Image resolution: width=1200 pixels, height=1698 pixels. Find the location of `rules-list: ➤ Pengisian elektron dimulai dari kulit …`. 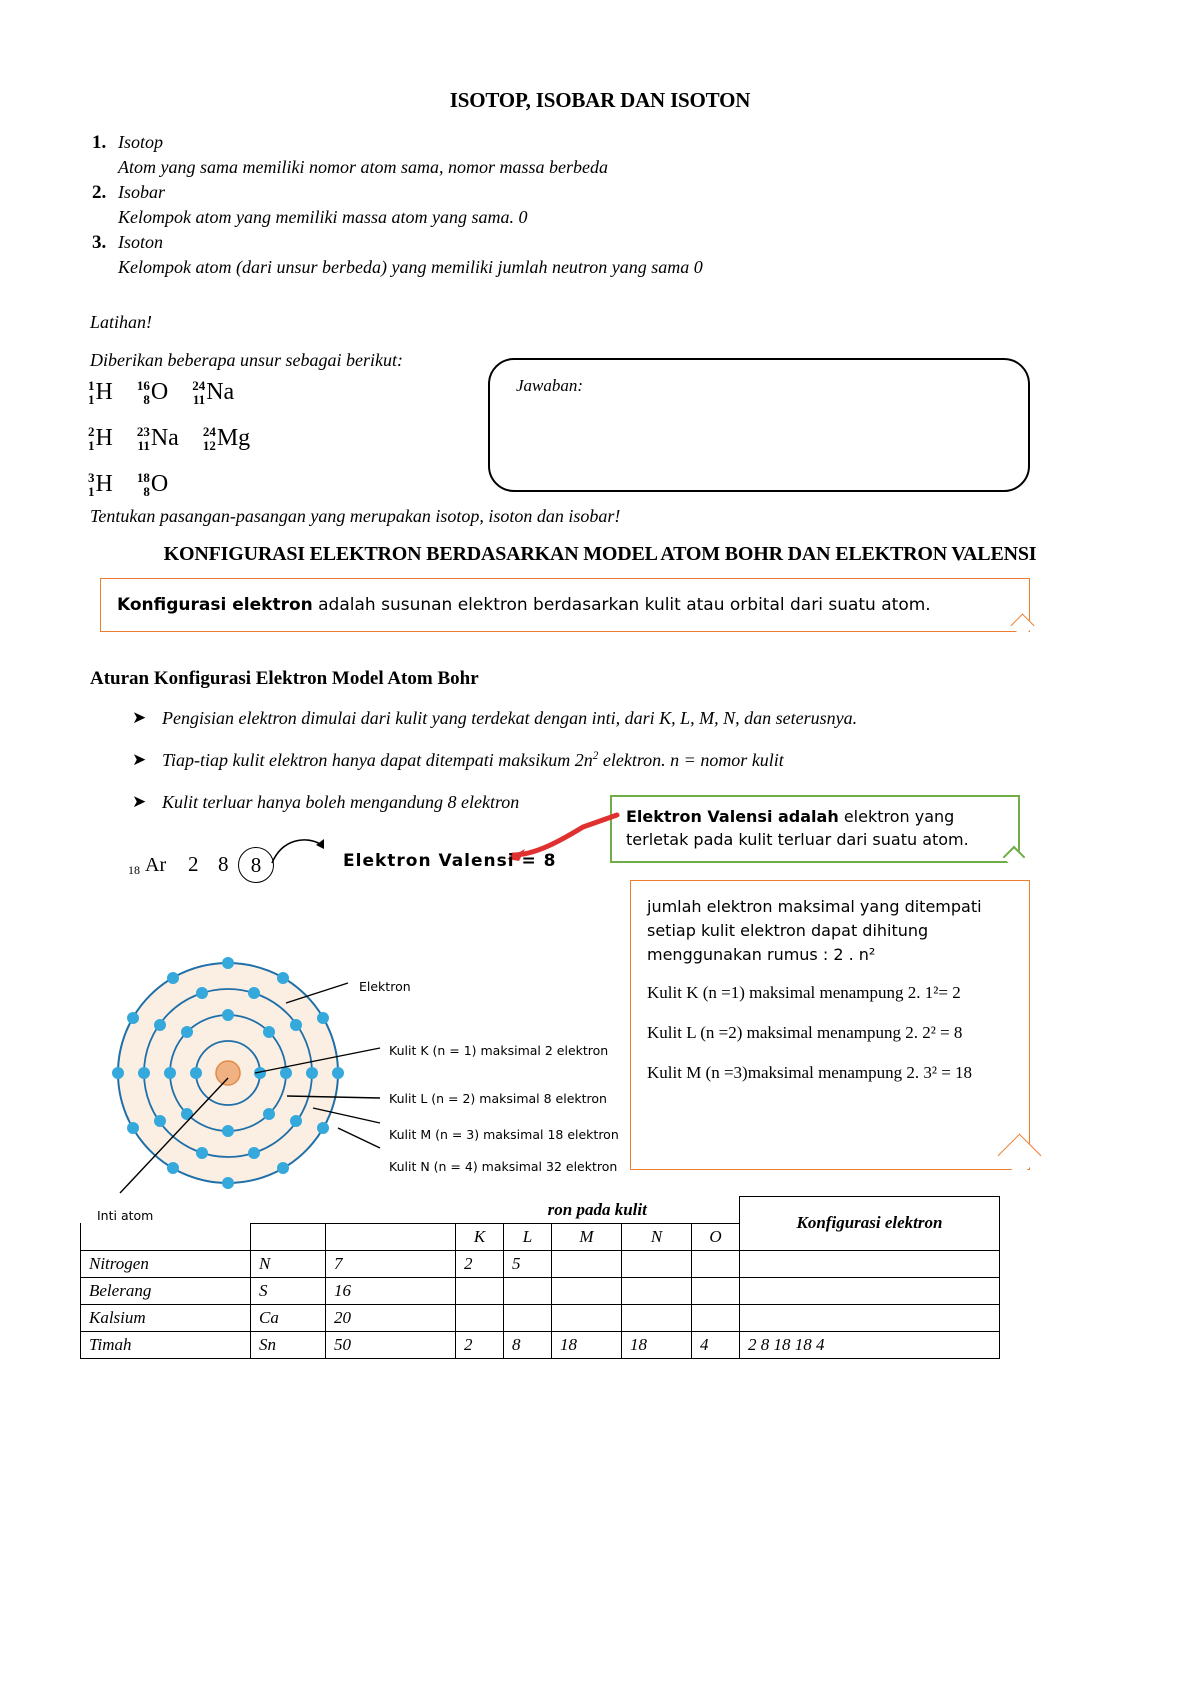

rules-list: ➤ Pengisian elektron dimulai dari kulit … is located at coordinates (572, 771).